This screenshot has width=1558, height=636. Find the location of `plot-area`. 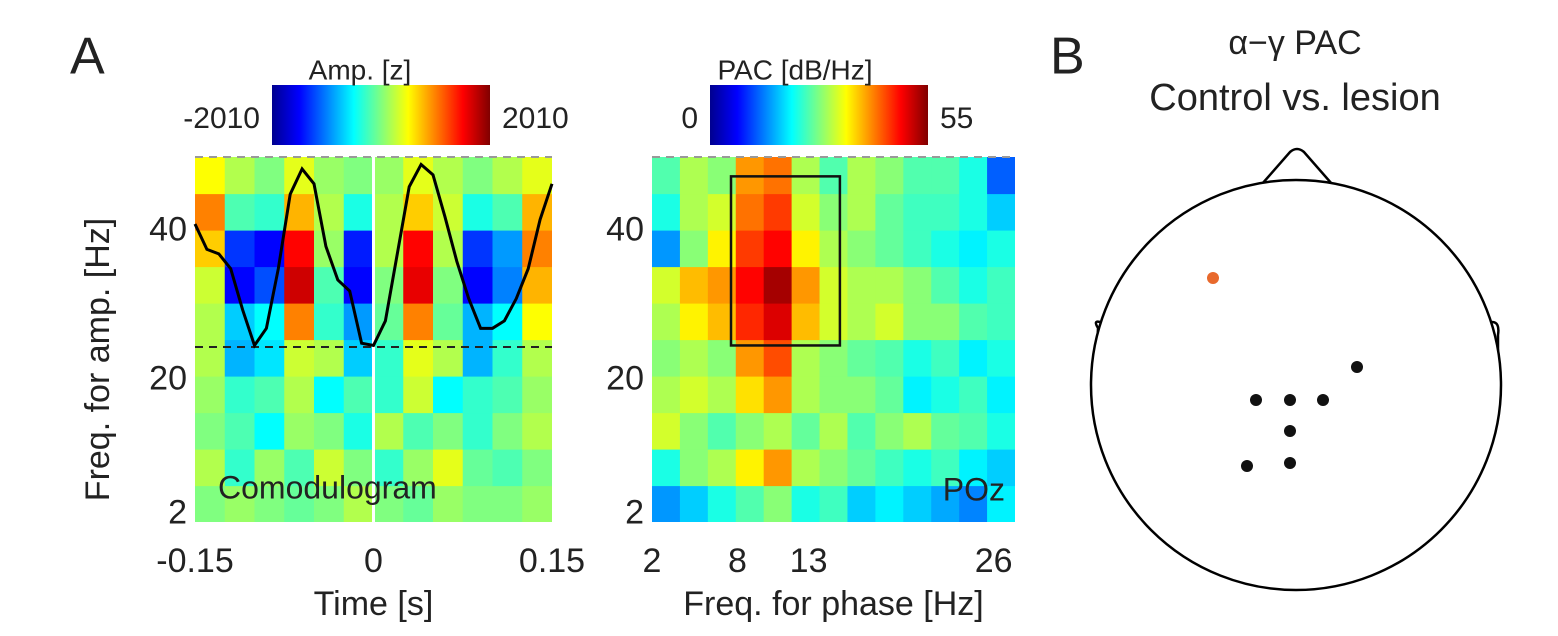

plot-area is located at coordinates (833, 339).